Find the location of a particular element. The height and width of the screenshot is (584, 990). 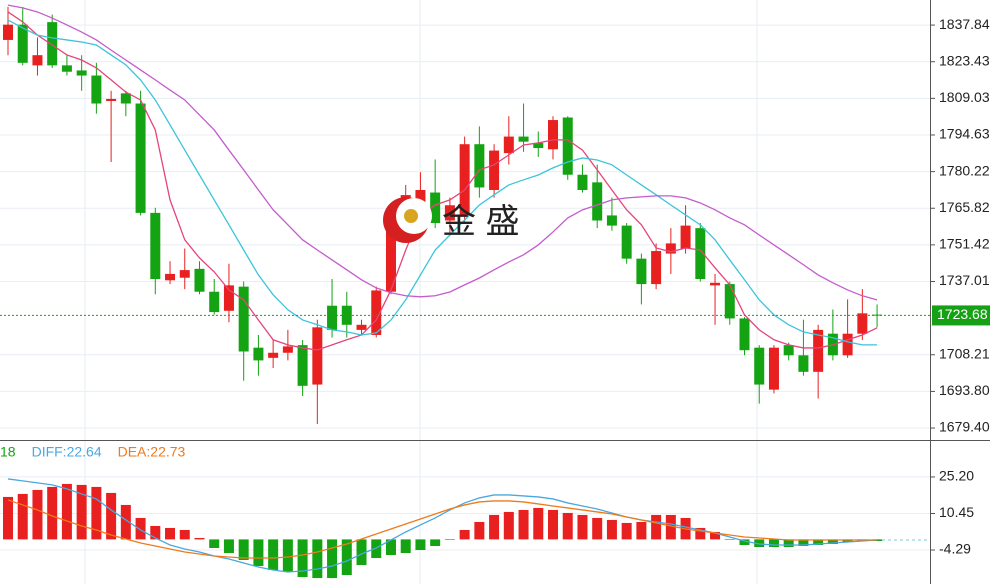

legend-entry: 18 is located at coordinates (8, 452).